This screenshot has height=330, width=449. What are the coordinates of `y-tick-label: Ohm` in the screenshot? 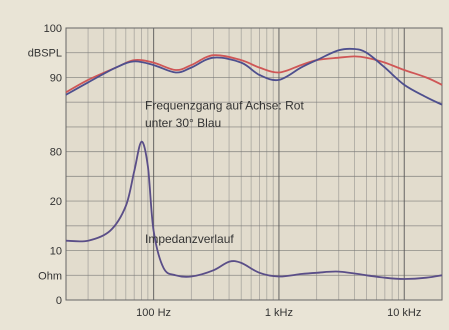 It's located at (50, 276).